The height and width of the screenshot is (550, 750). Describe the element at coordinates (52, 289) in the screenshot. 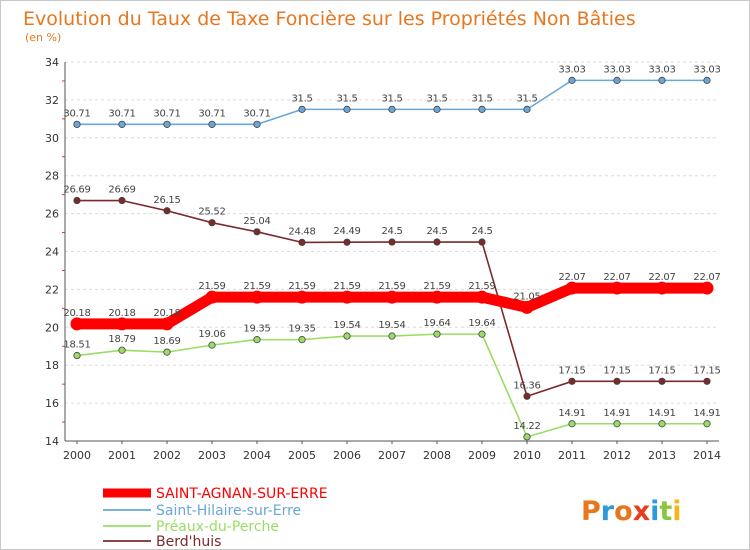

I see `y-tick-label: 22` at that location.